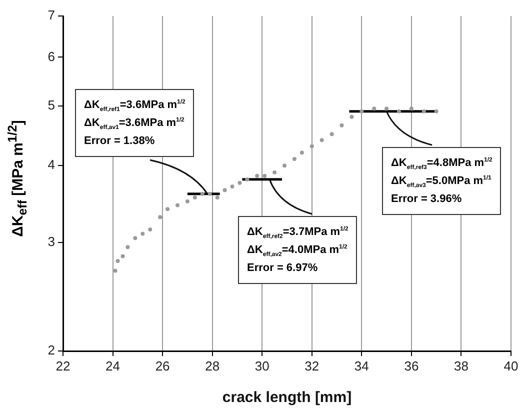  Describe the element at coordinates (162, 366) in the screenshot. I see `x-tick-label: 26` at that location.